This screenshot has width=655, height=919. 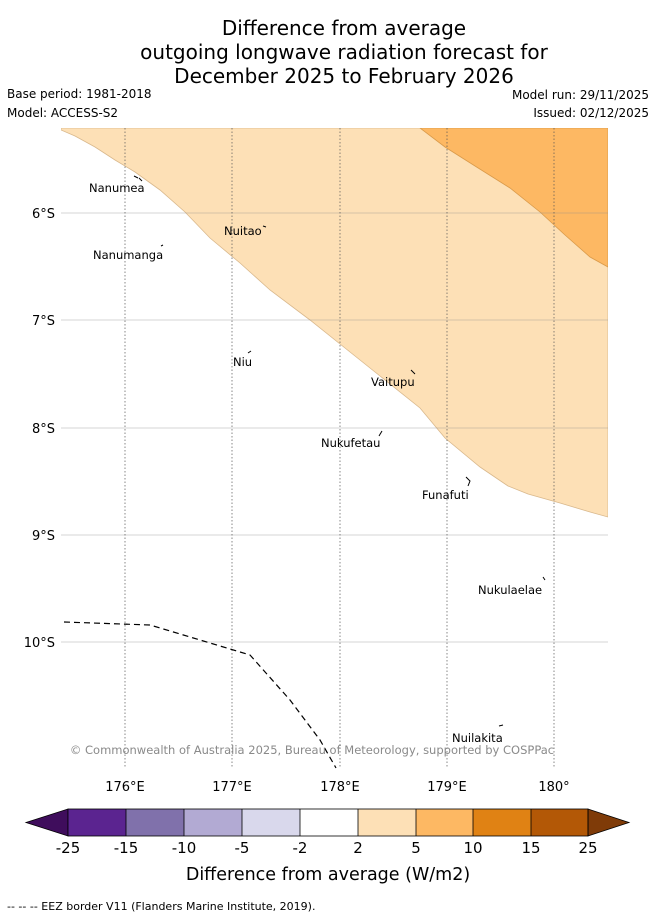 What do you see at coordinates (393, 382) in the screenshot?
I see `place-label: Vaitupu` at bounding box center [393, 382].